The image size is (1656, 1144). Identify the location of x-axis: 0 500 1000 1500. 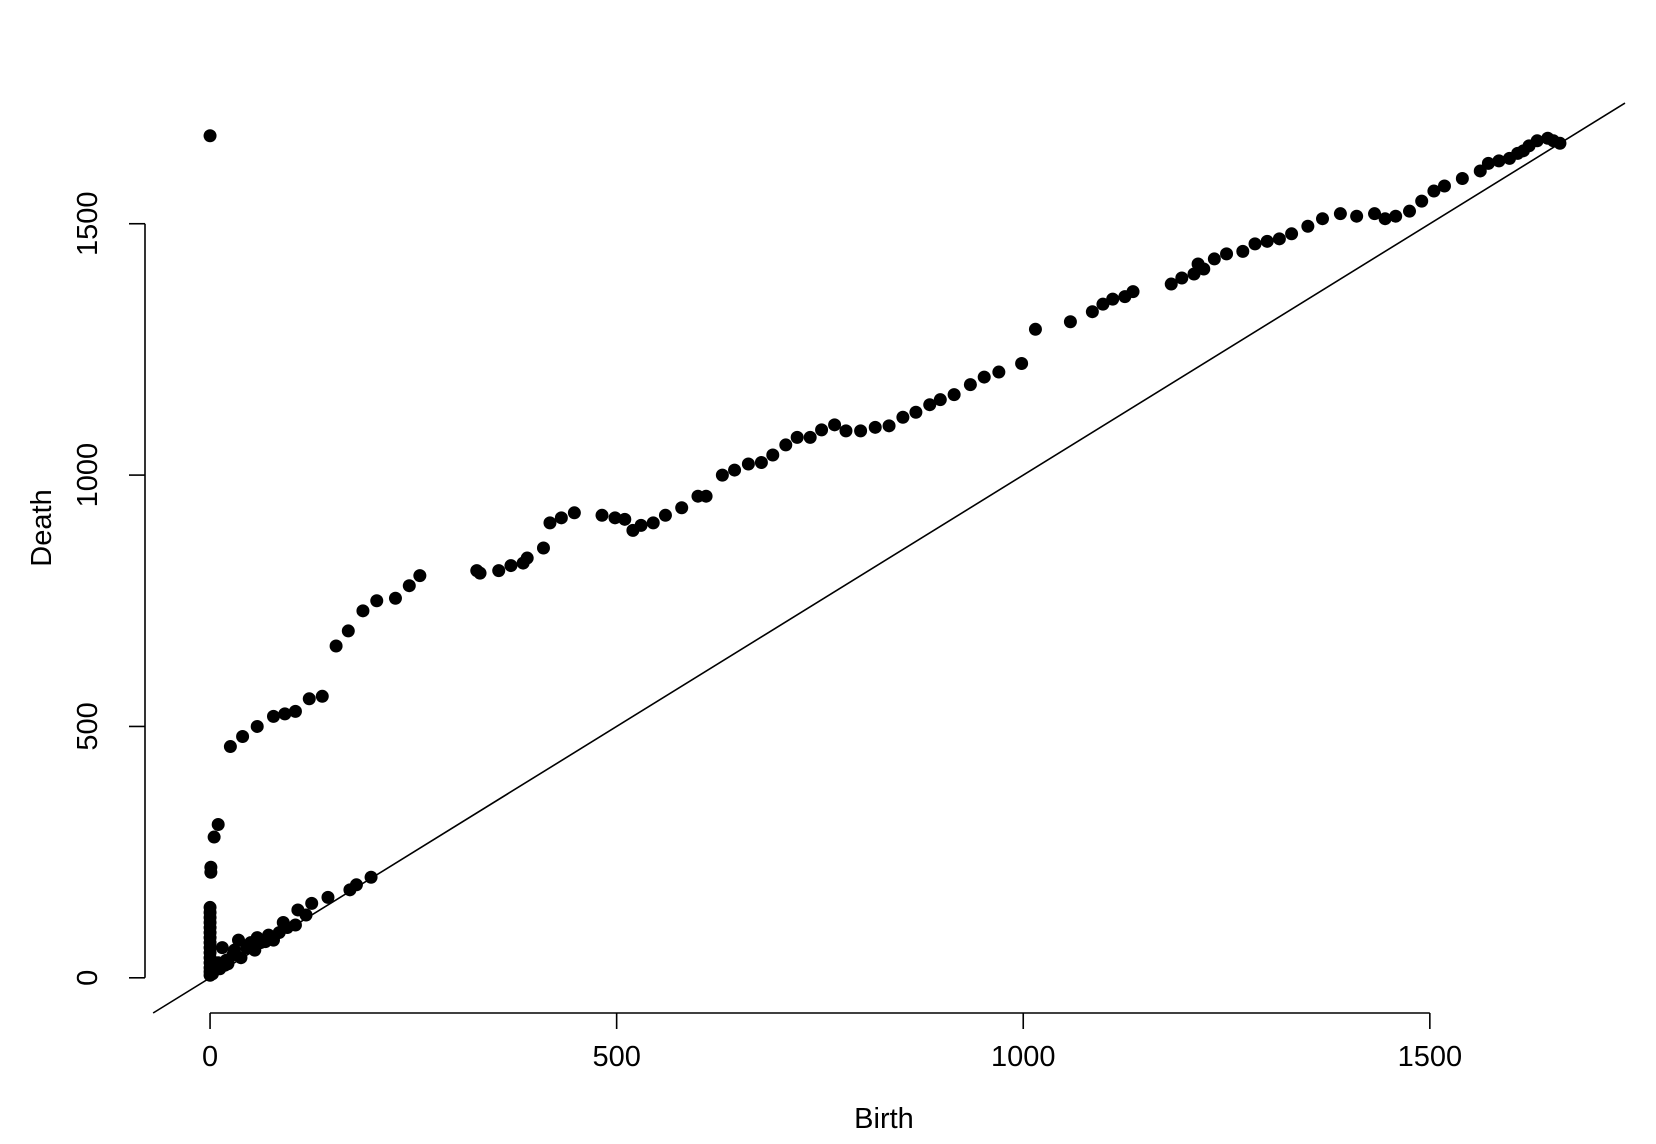
(832, 1042).